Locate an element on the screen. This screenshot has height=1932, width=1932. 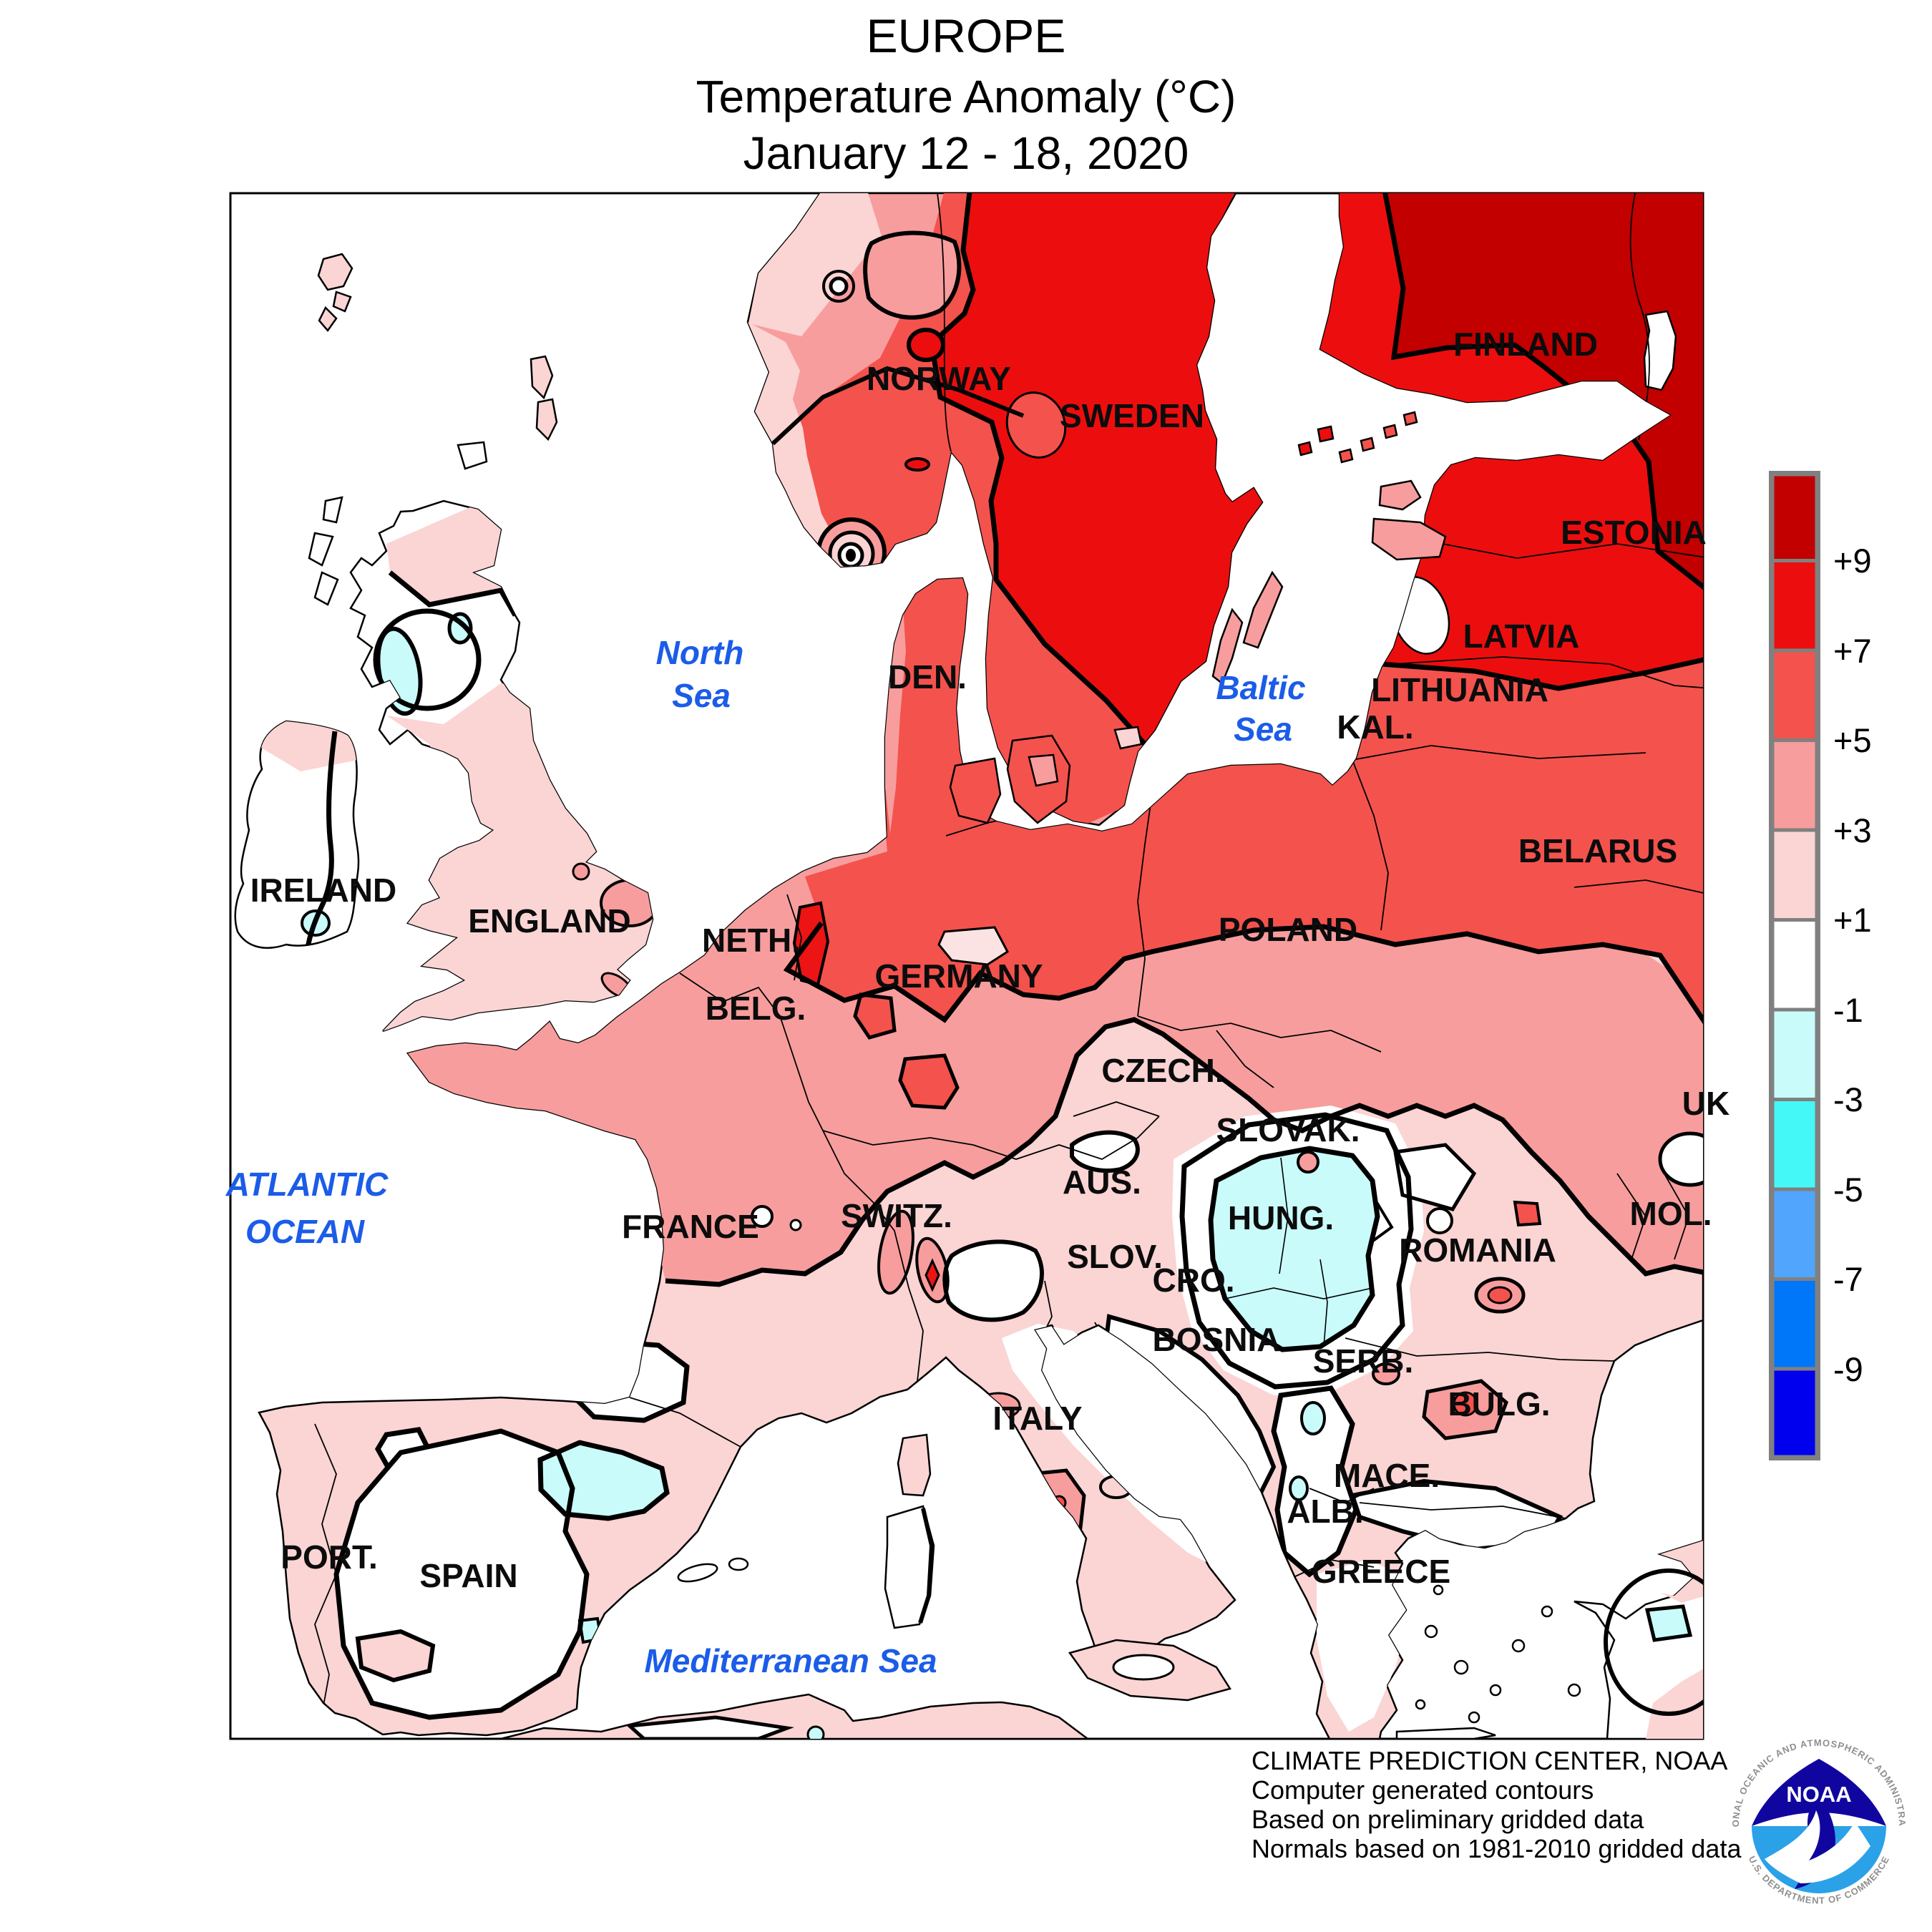
svg-text: CZECH. is located at coordinates (1162, 1070).